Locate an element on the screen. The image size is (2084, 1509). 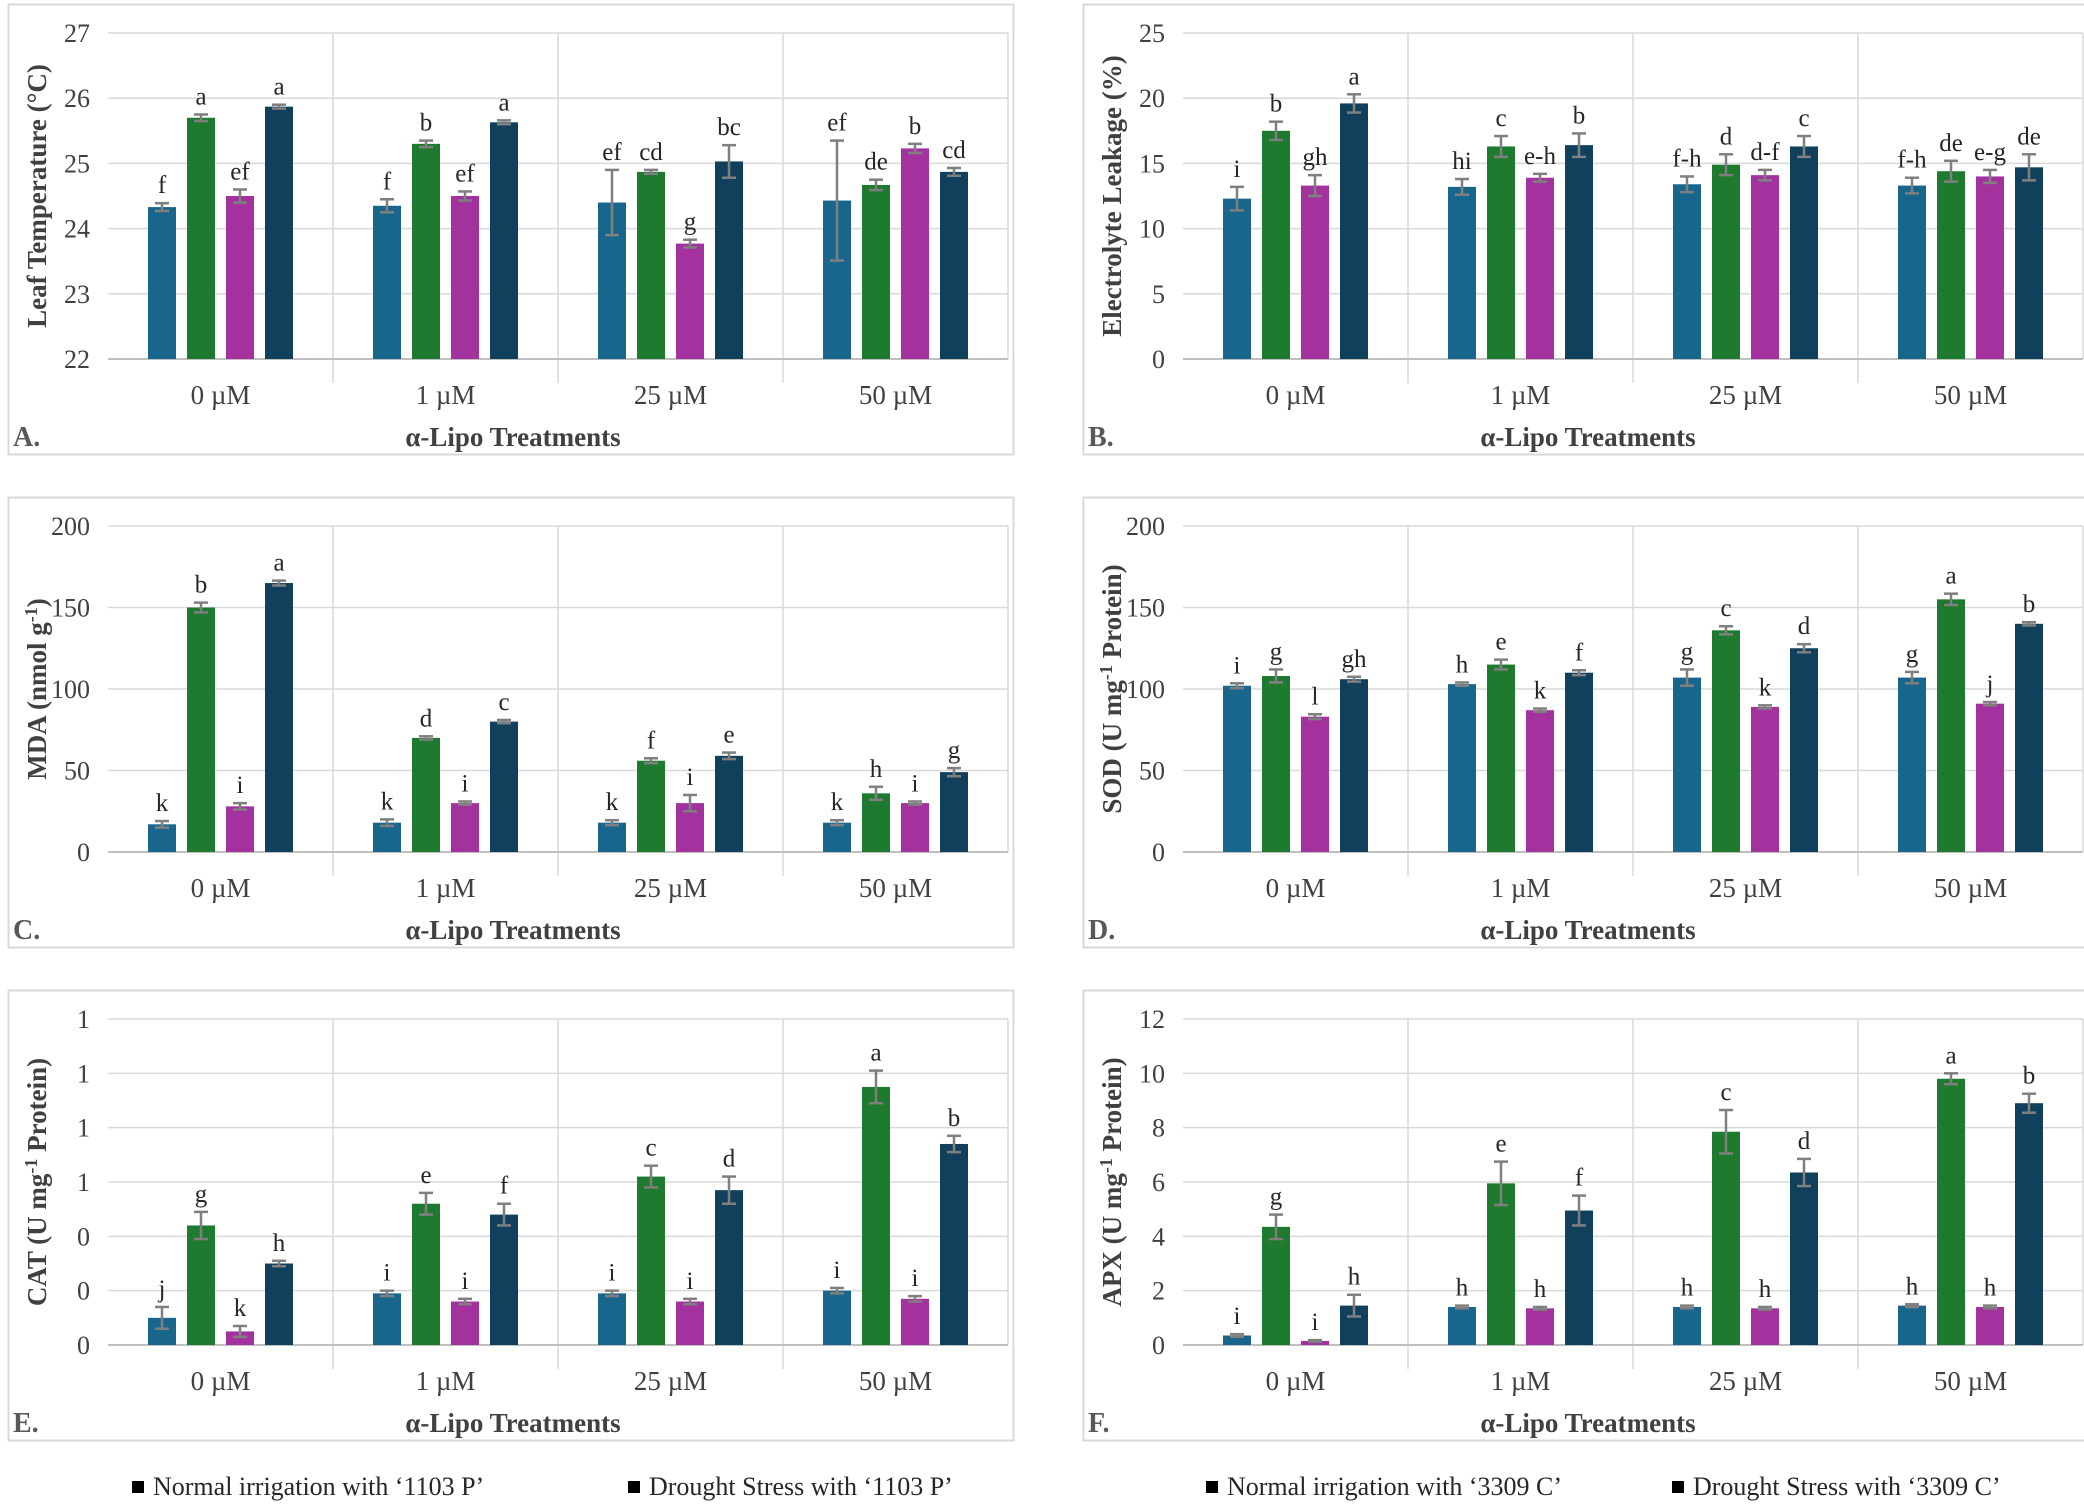
y-tick-label: 8 is located at coordinates (1158, 1128).